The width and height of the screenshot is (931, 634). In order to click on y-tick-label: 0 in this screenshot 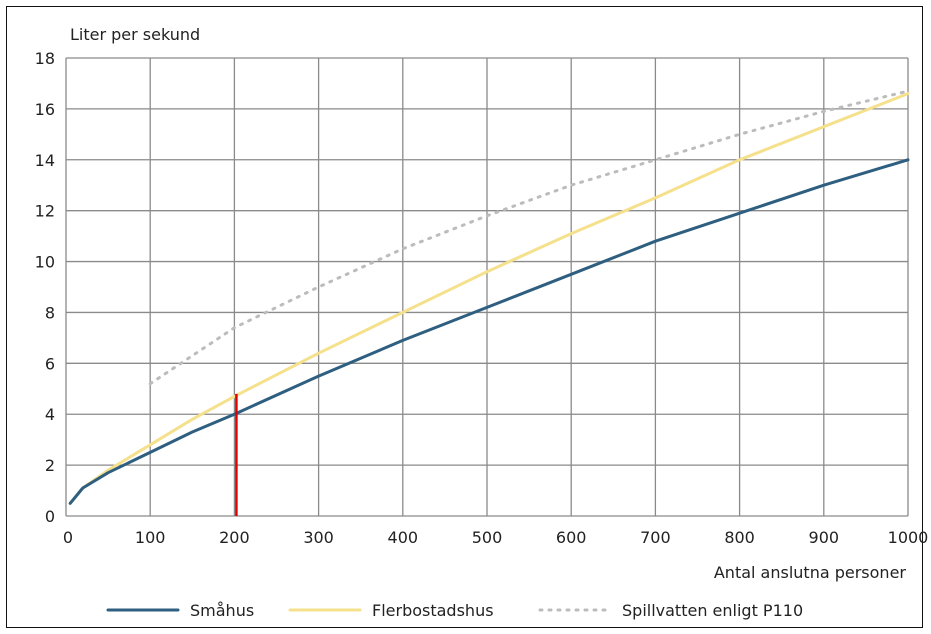, I will do `click(50, 516)`.